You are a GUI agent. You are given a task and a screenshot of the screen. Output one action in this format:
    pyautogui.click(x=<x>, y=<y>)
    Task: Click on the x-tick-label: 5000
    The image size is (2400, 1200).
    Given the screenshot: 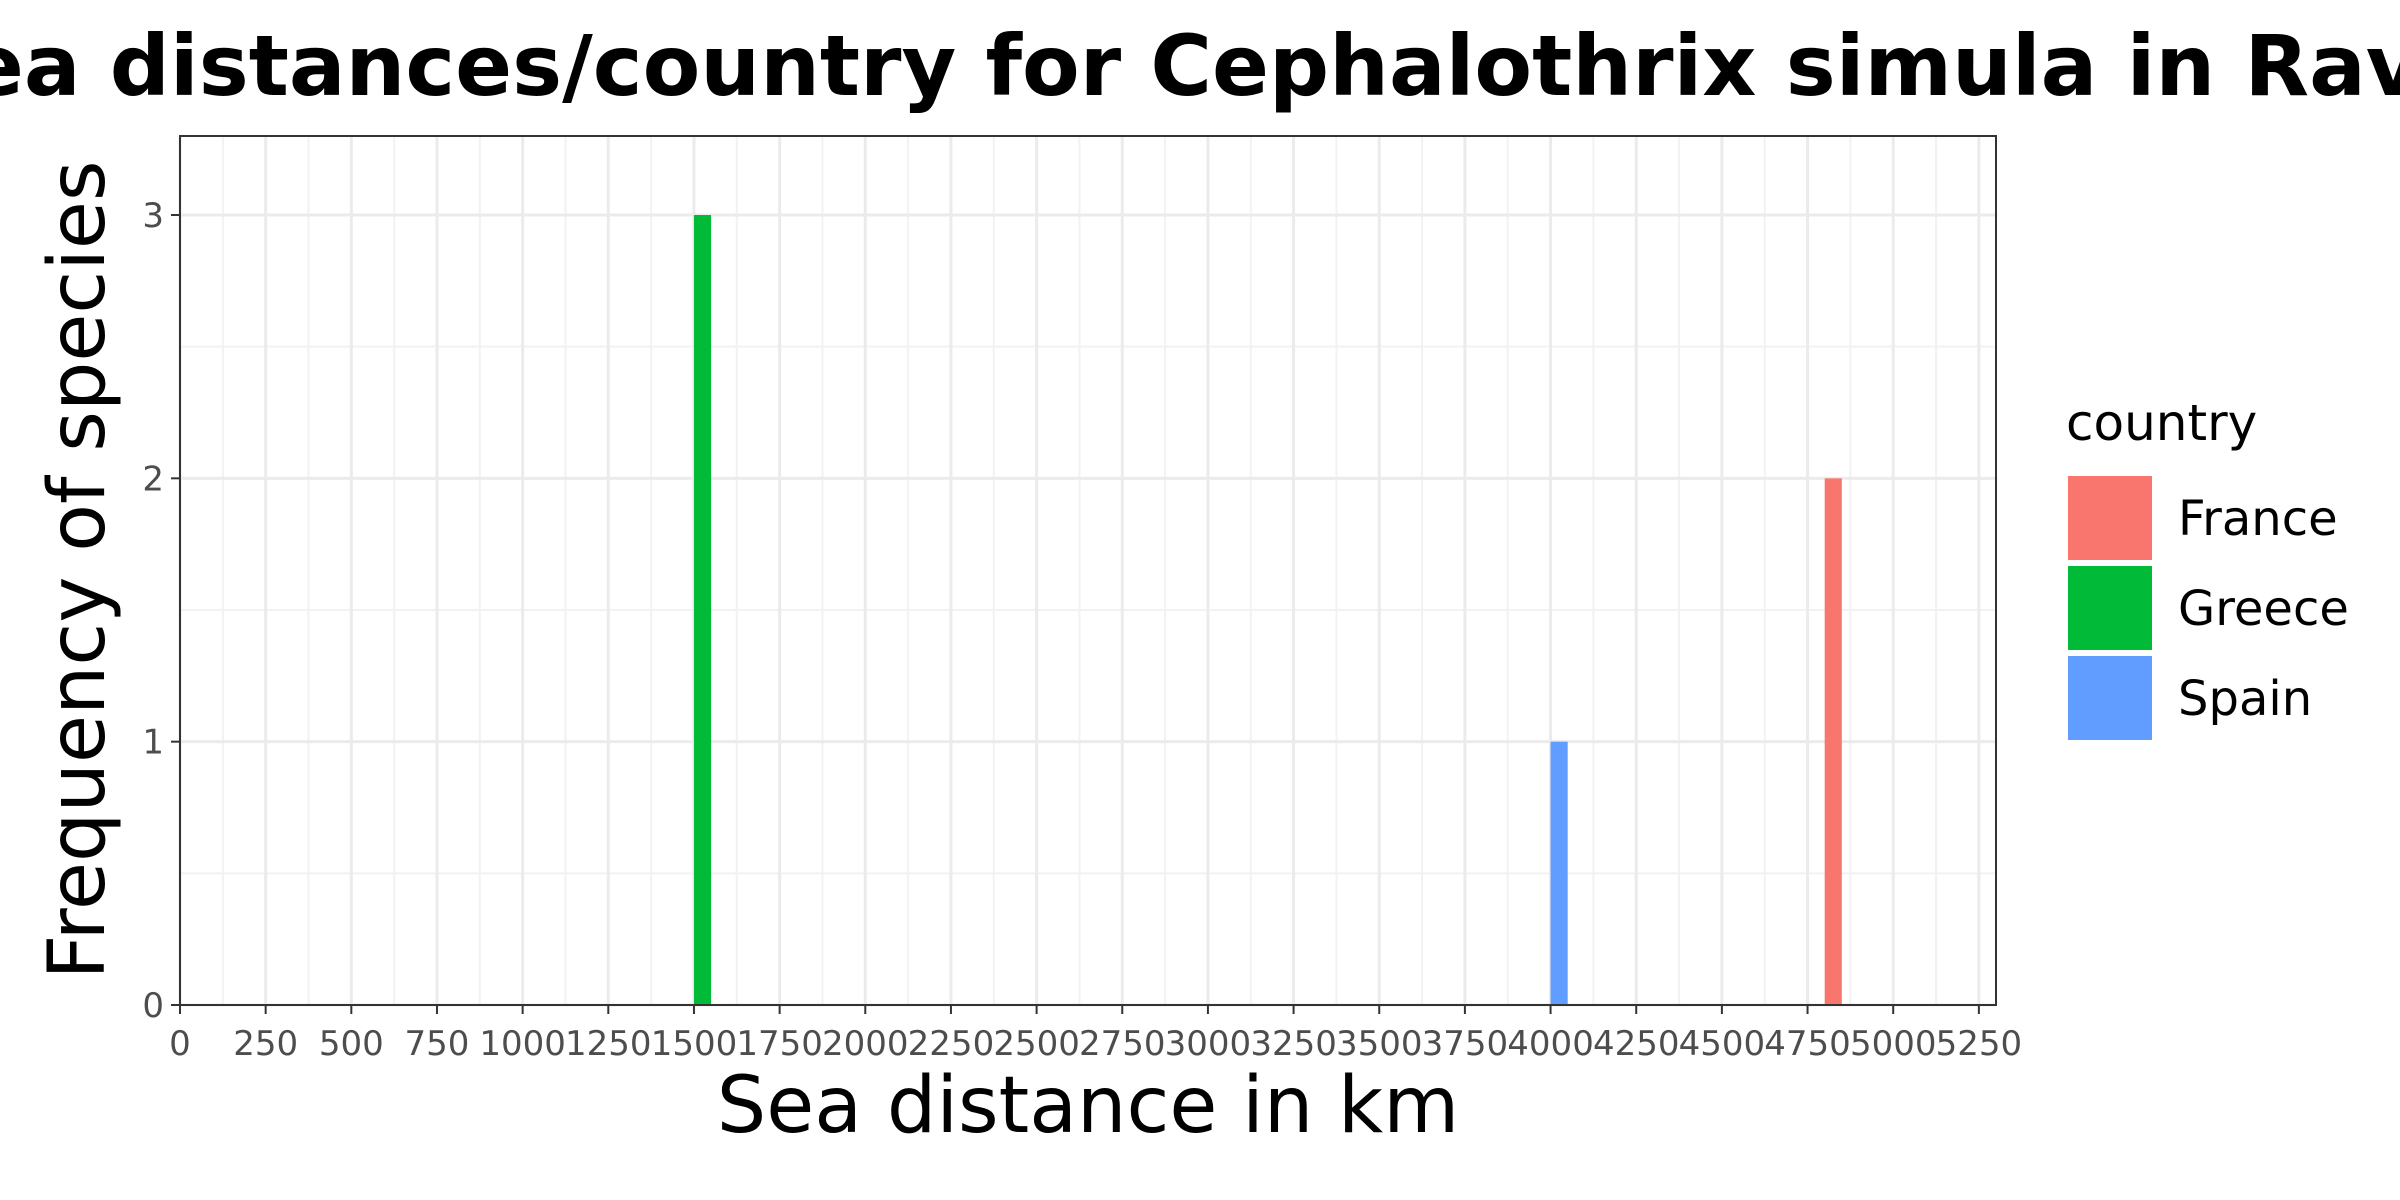 What is the action you would take?
    pyautogui.click(x=1893, y=1044)
    